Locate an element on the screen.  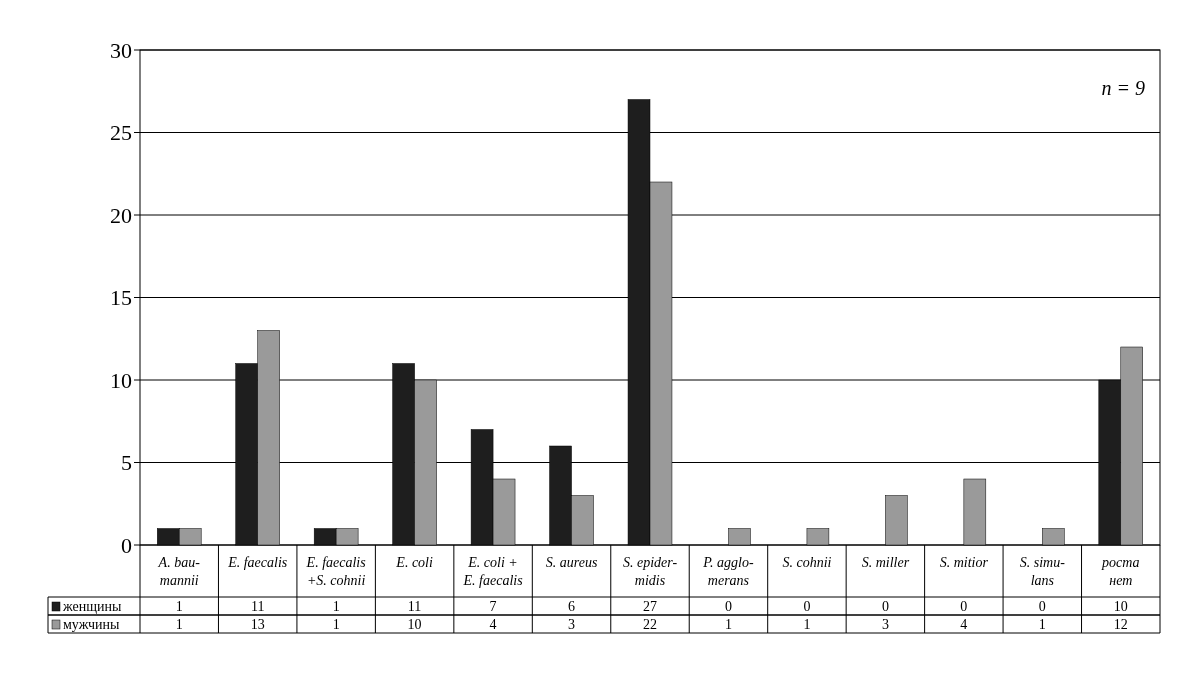
y-tick-label: 25 is located at coordinates (121, 133).